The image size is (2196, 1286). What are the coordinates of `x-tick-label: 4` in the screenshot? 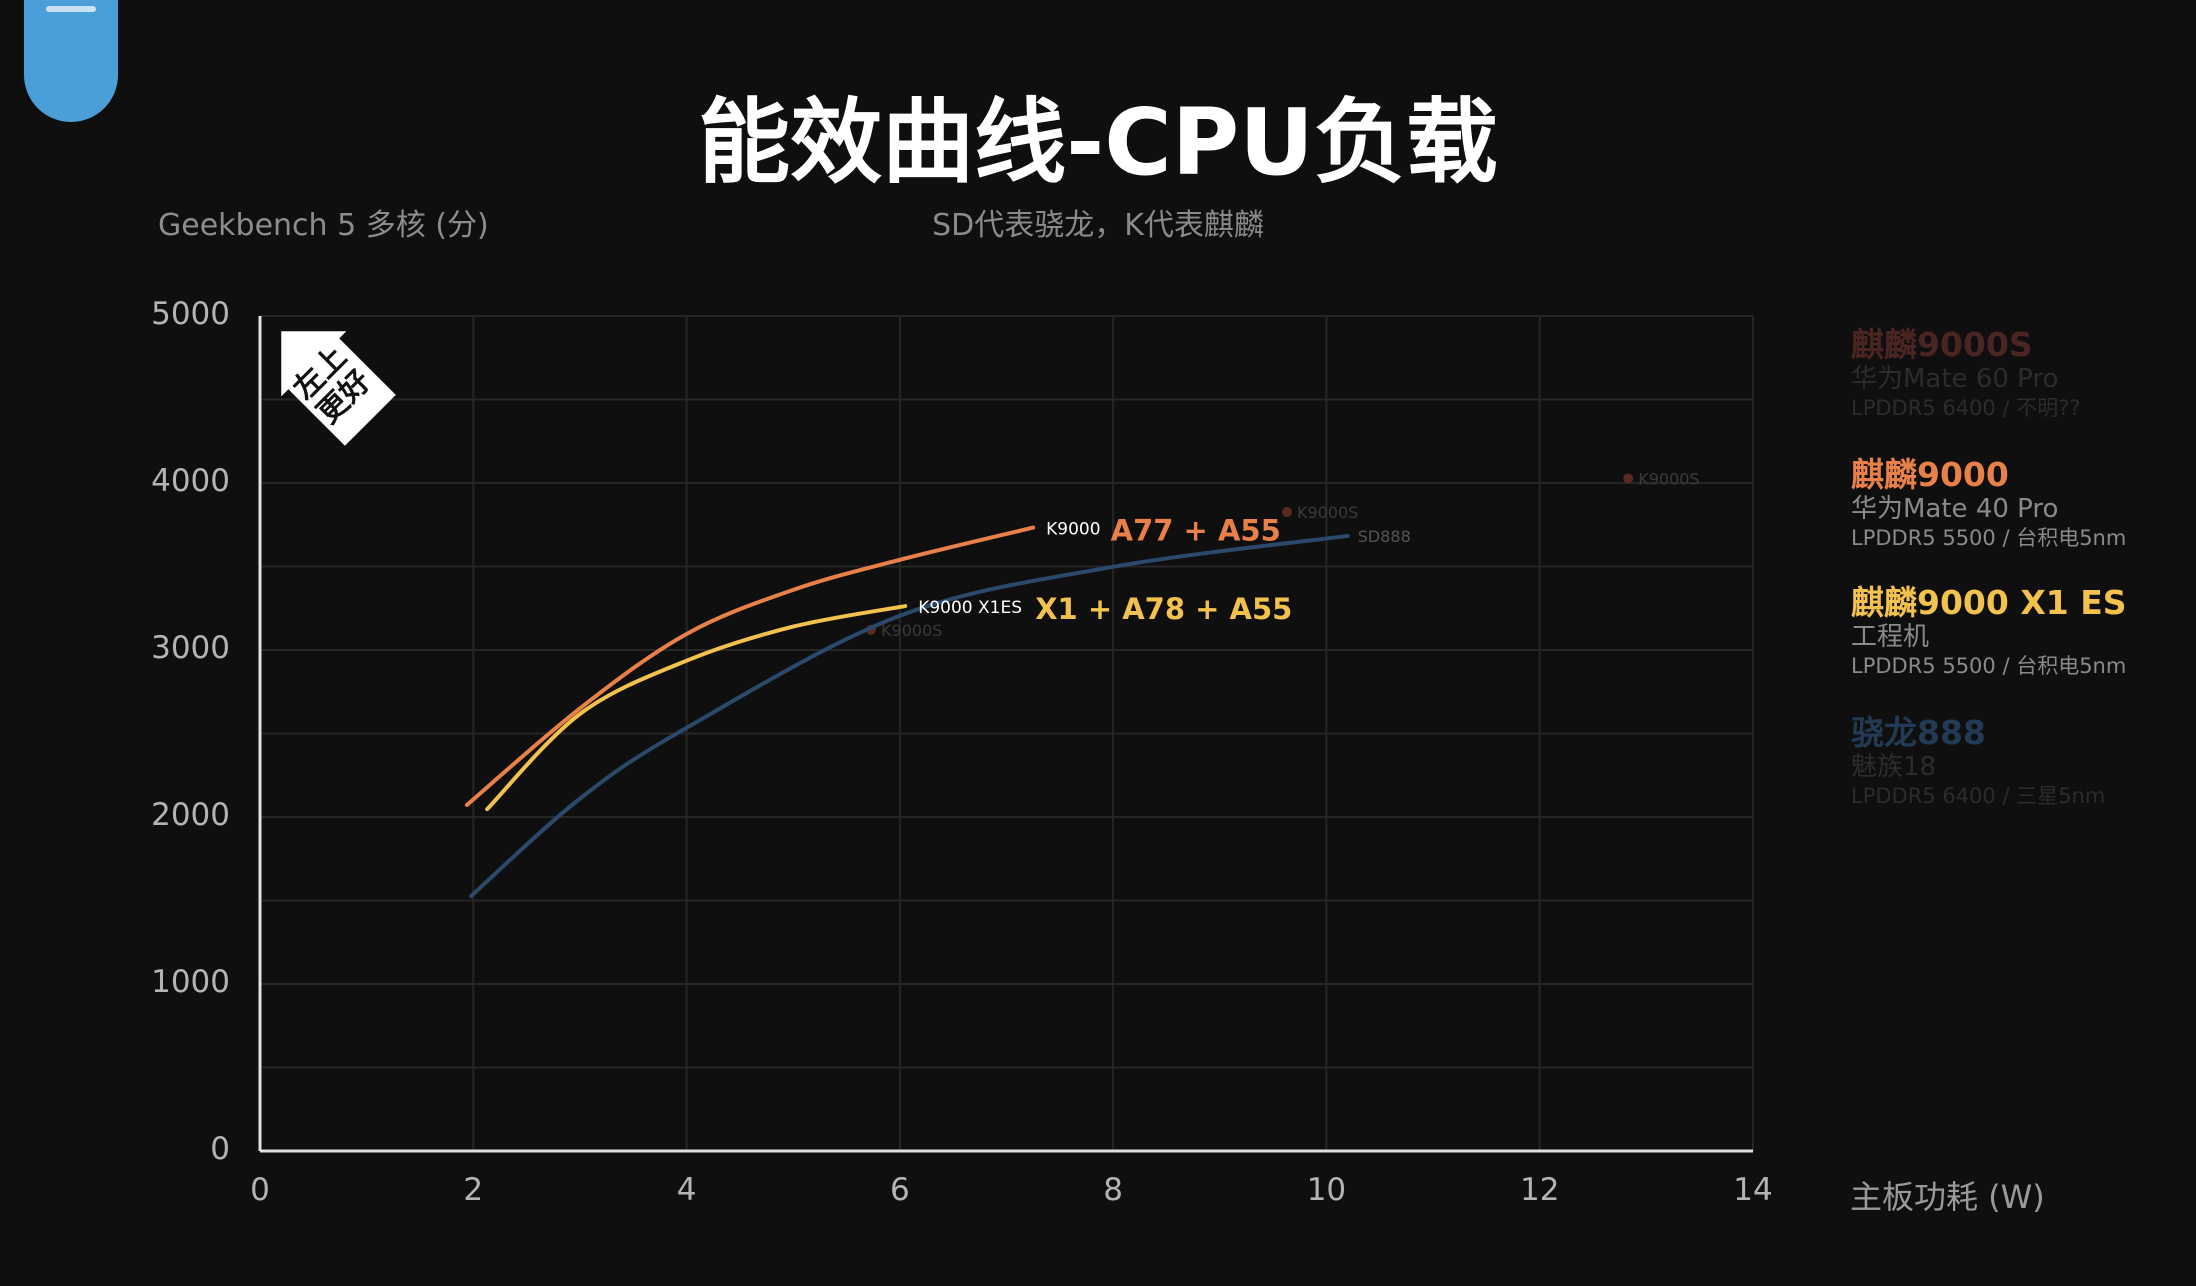 It's located at (686, 1190).